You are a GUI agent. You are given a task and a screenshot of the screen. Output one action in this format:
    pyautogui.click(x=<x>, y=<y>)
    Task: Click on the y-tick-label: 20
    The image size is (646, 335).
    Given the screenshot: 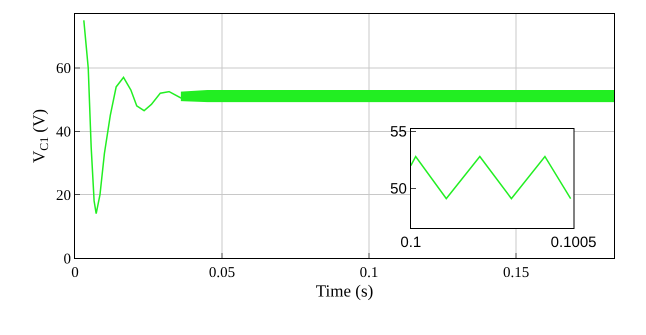 What is the action you would take?
    pyautogui.click(x=63, y=196)
    